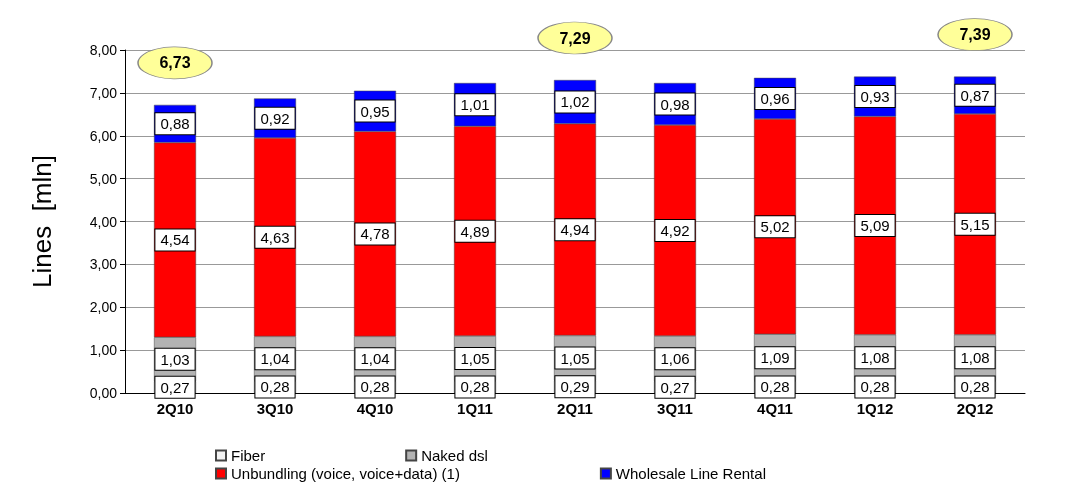 This screenshot has width=1065, height=488. I want to click on y-axis-title: Lines [mln], so click(42, 221).